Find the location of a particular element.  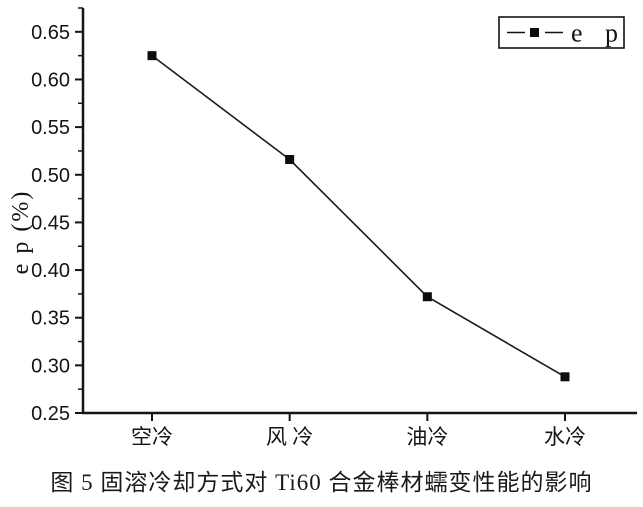

figure-caption: 图 5 固溶冷却方式对 Ti60 合金棒材蠕变性能的影响 is located at coordinates (321, 482).